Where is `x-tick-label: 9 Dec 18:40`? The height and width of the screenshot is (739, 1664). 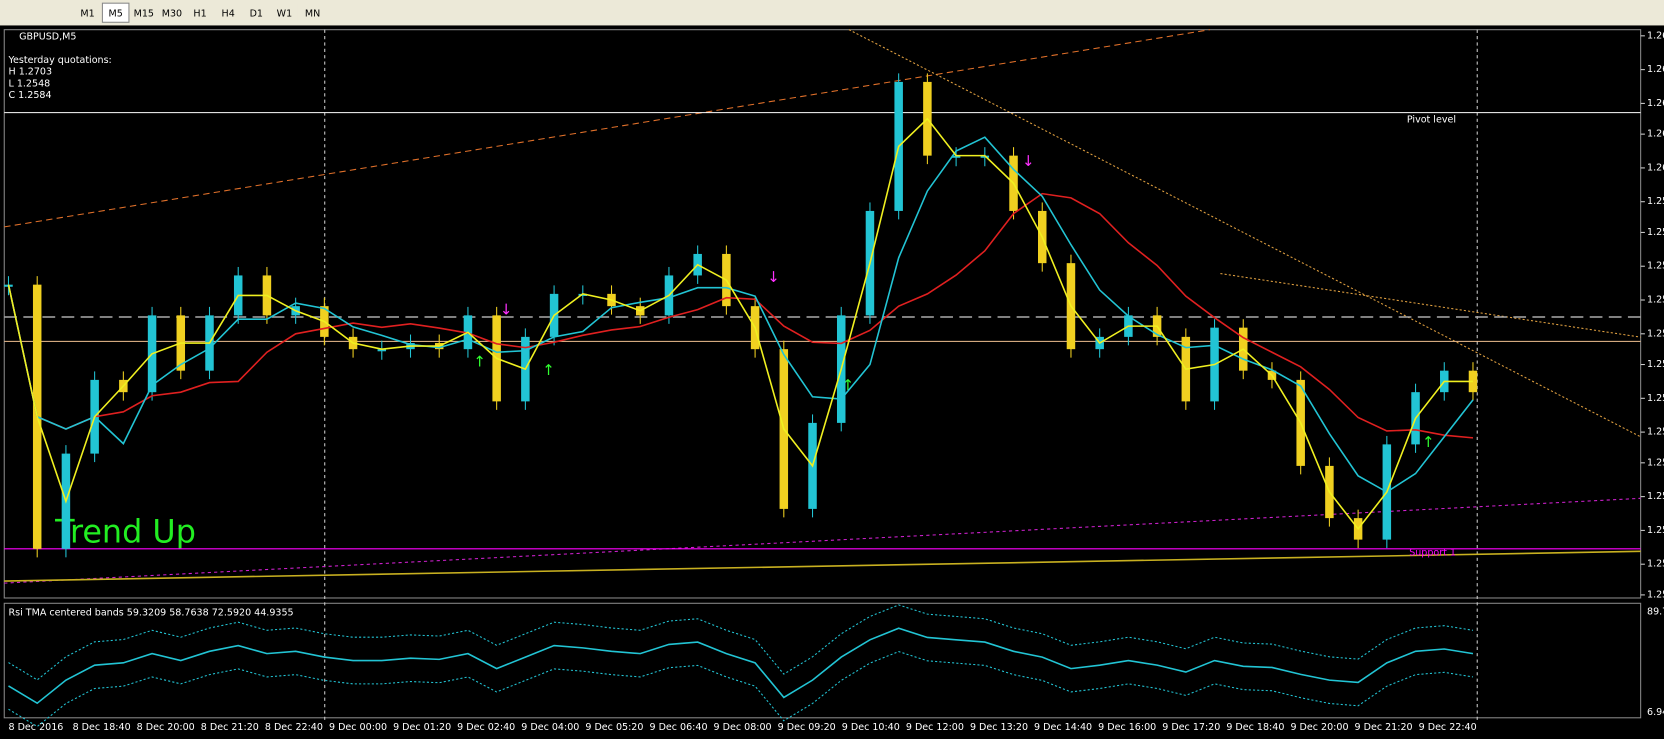
x-tick-label: 9 Dec 18:40 is located at coordinates (1255, 727).